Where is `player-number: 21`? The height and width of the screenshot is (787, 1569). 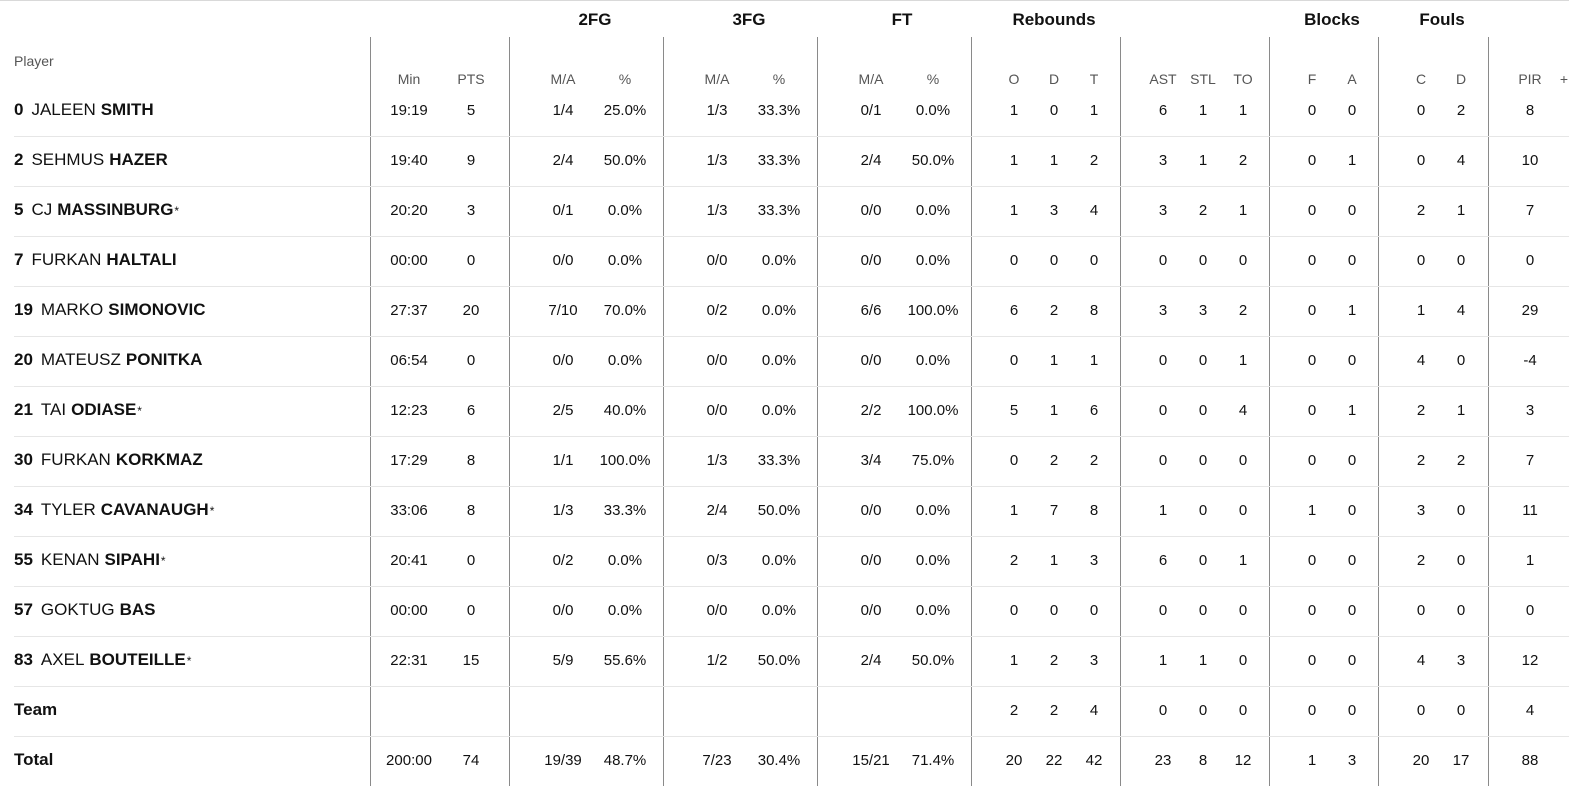 player-number: 21 is located at coordinates (23, 409).